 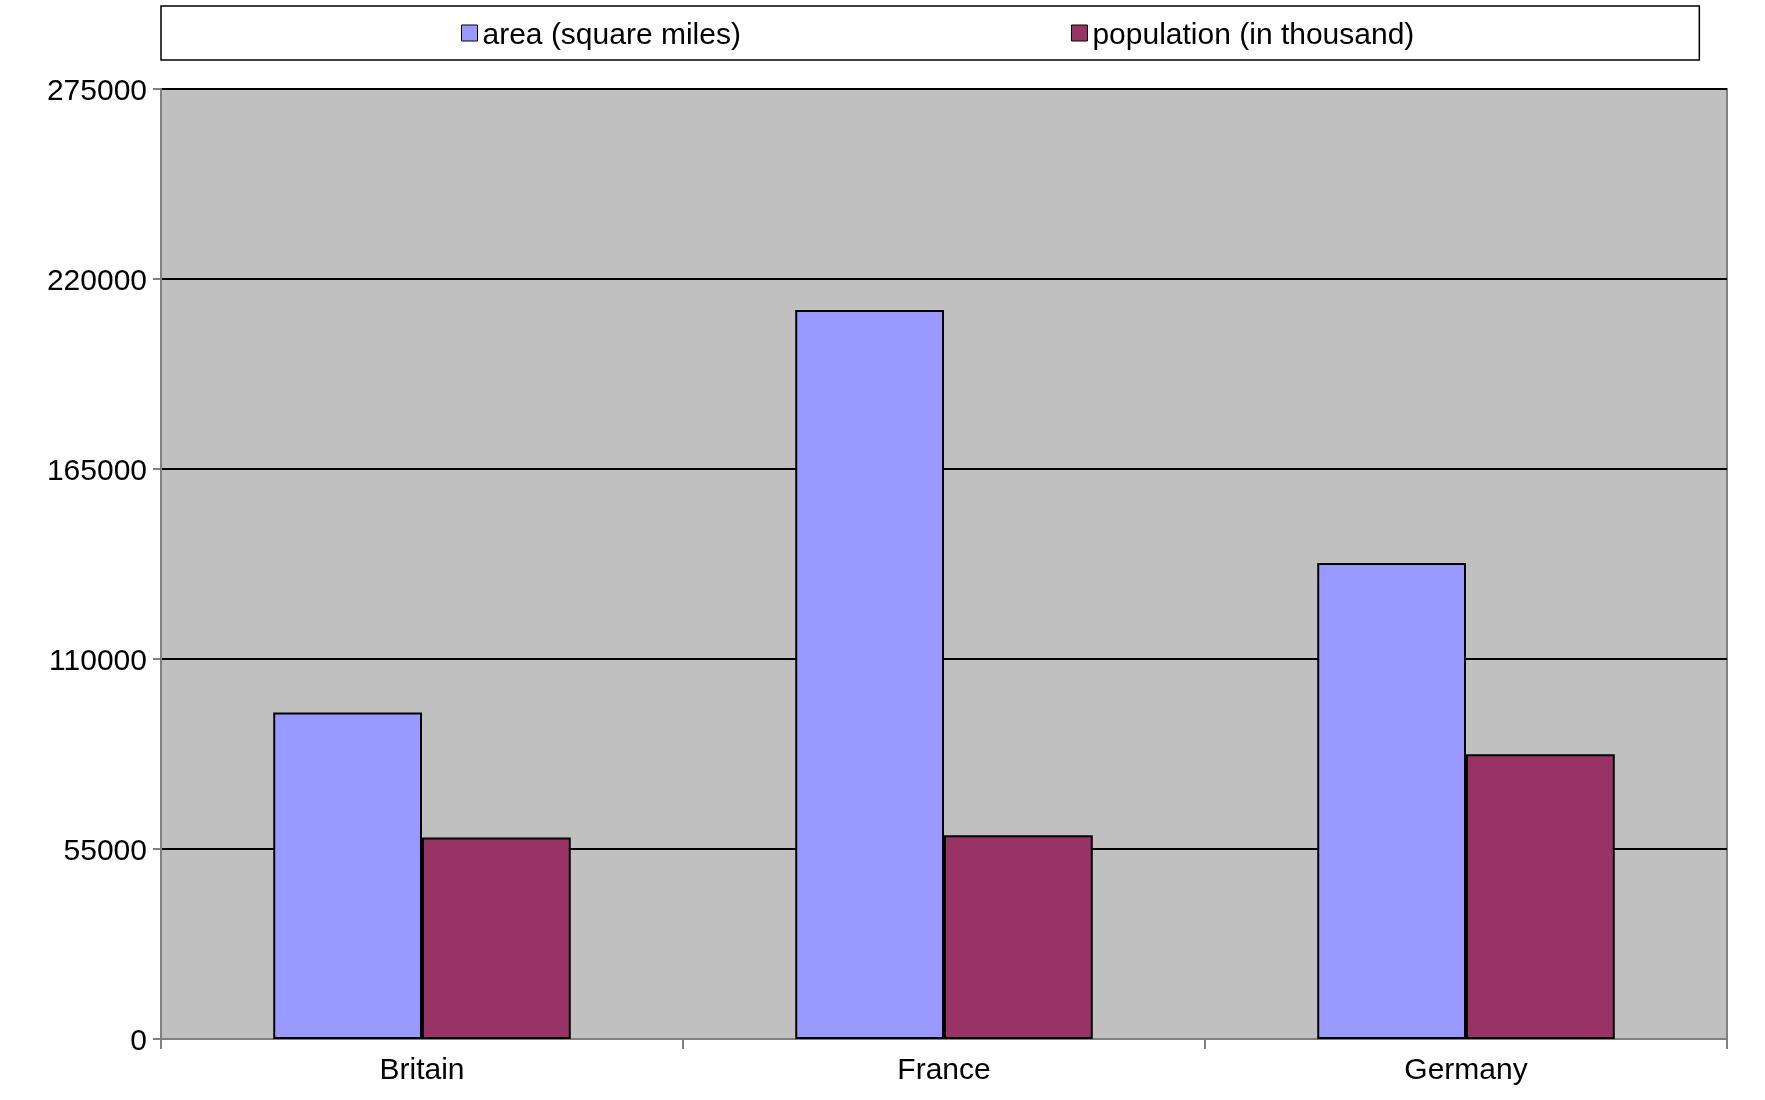 What do you see at coordinates (96, 89) in the screenshot?
I see `y-tick-label: 275000` at bounding box center [96, 89].